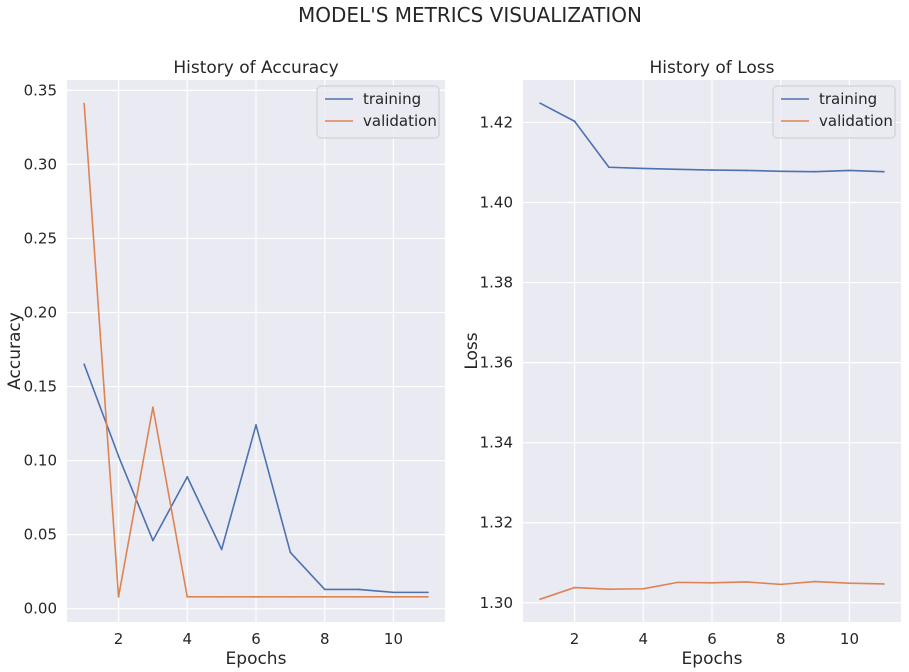 This screenshot has height=672, width=909. I want to click on accuracy-legend-label-training: training, so click(392, 99).